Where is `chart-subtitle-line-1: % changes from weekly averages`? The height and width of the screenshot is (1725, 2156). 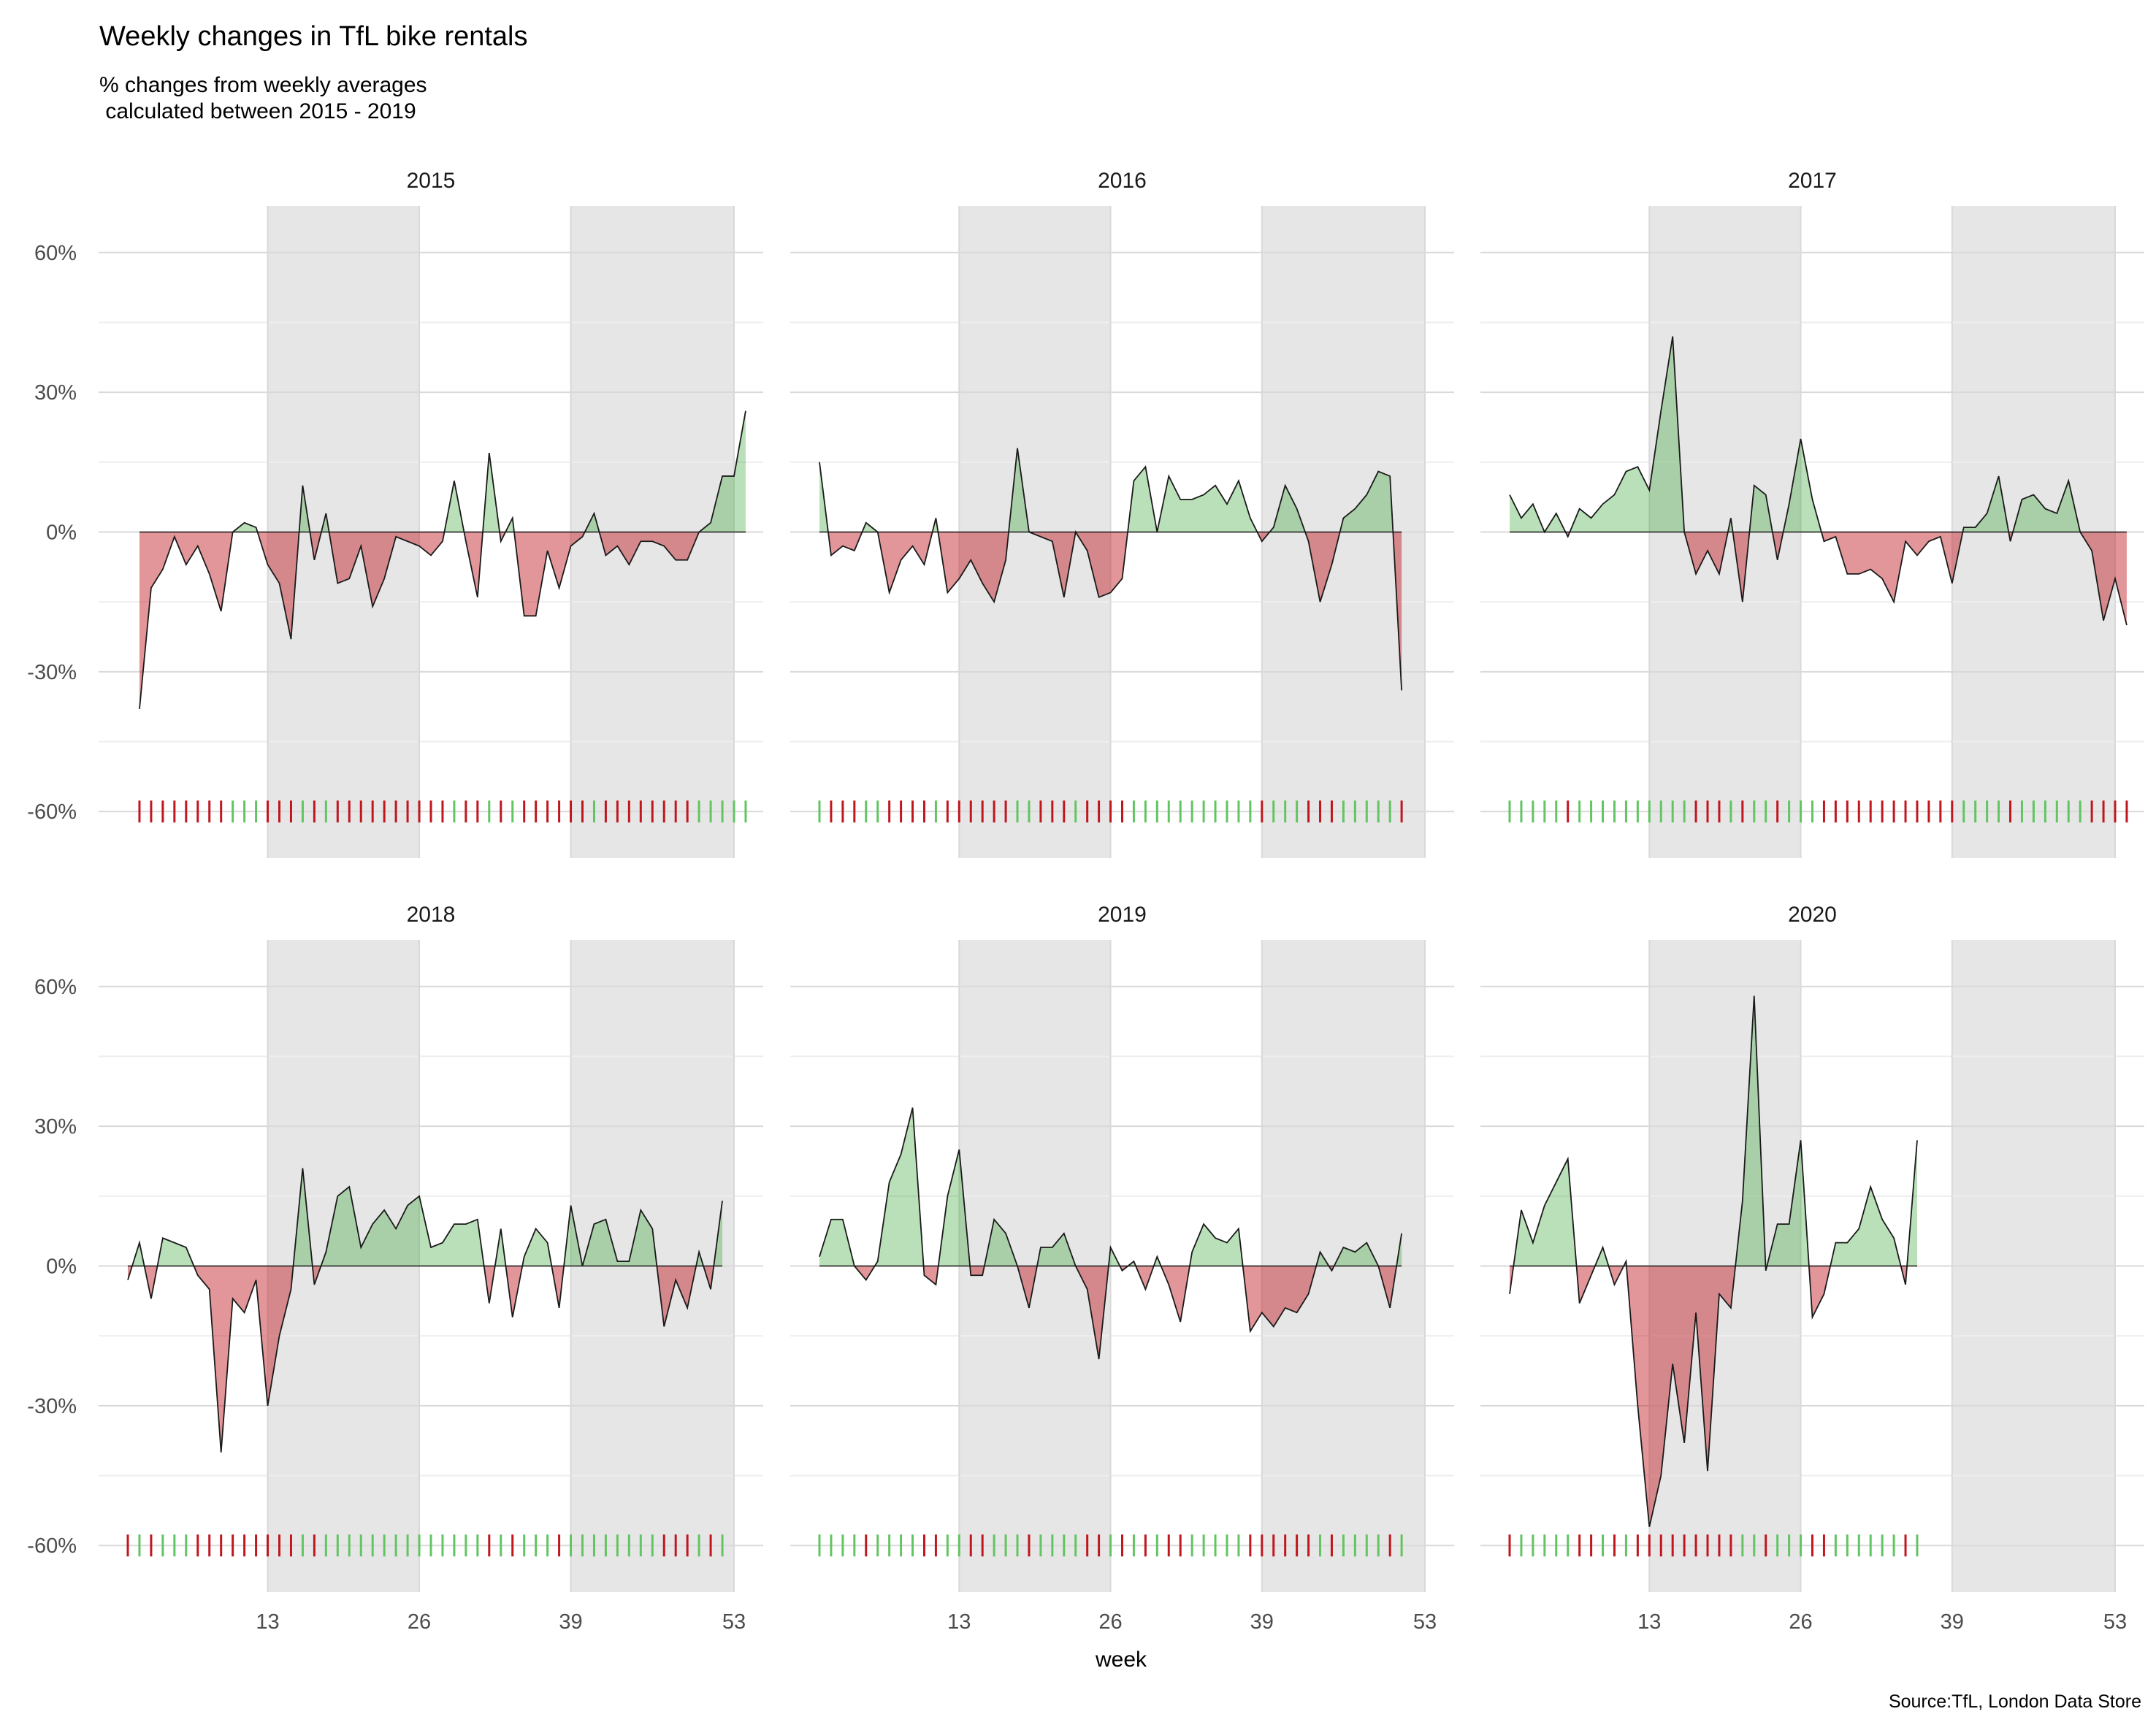 chart-subtitle-line-1: % changes from weekly averages is located at coordinates (263, 85).